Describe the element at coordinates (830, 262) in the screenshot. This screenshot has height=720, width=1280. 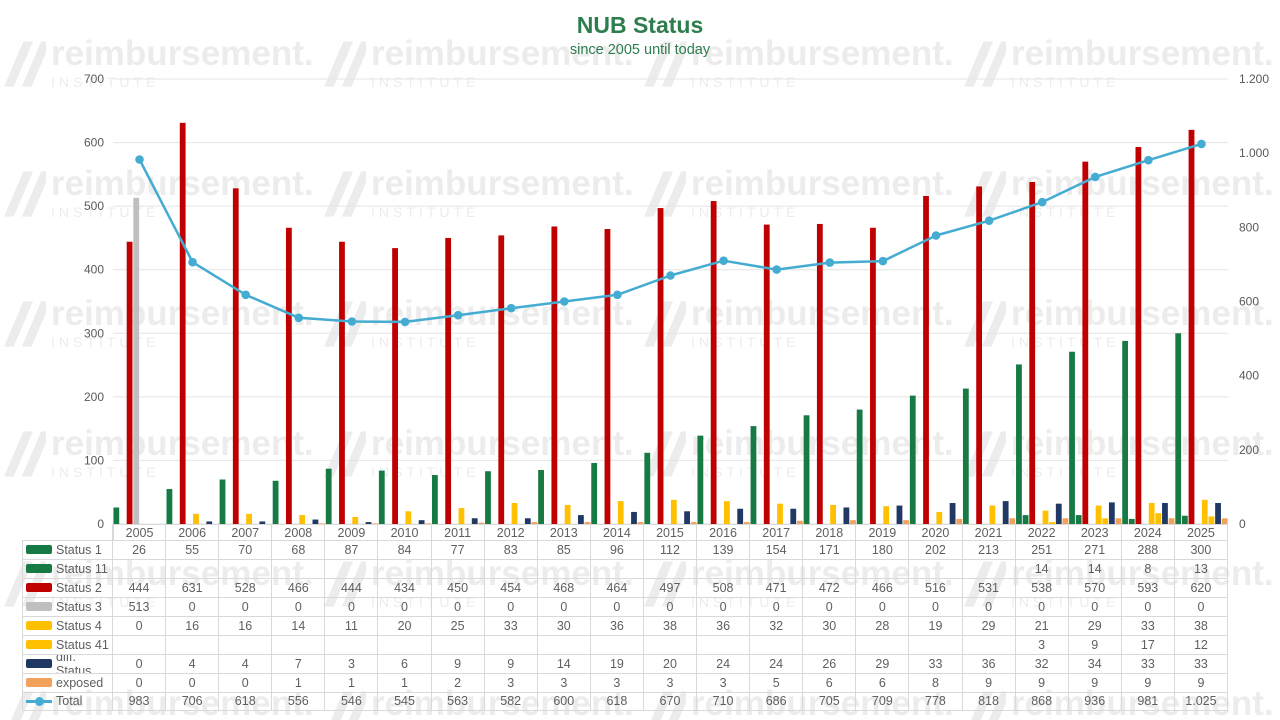
I see `total-point-2018` at that location.